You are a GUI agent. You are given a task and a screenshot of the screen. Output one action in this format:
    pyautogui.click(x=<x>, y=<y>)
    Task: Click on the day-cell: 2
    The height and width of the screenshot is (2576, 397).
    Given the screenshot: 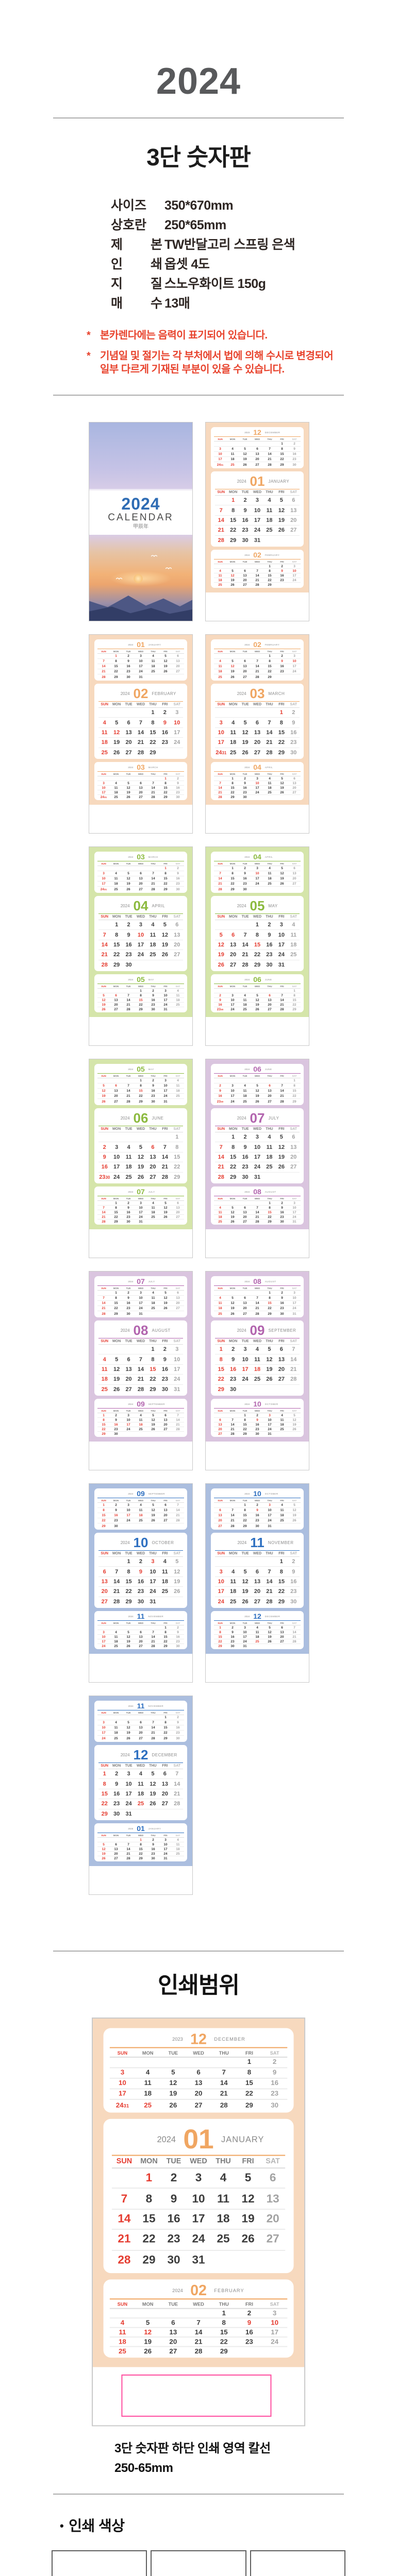 What is the action you would take?
    pyautogui.click(x=245, y=868)
    